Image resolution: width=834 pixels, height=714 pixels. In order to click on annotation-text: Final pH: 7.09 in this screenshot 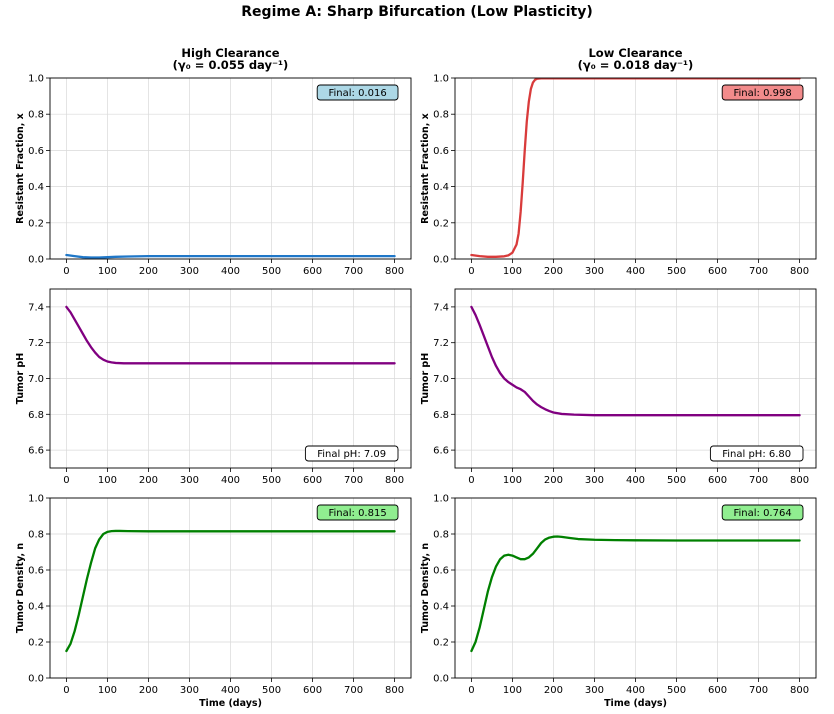, I will do `click(351, 454)`.